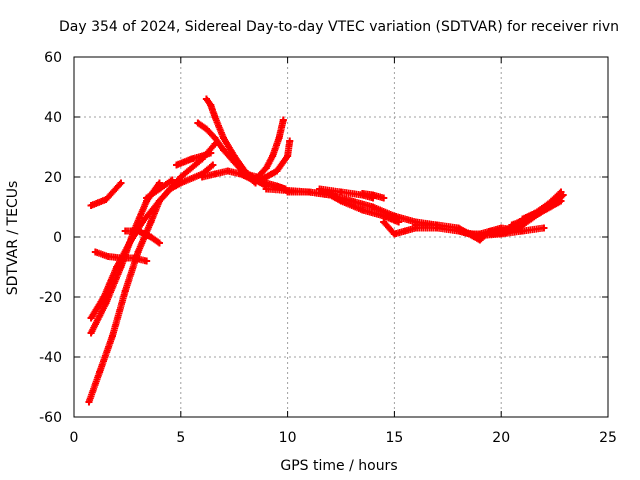  I want to click on y-tick-label: 60, so click(53, 58).